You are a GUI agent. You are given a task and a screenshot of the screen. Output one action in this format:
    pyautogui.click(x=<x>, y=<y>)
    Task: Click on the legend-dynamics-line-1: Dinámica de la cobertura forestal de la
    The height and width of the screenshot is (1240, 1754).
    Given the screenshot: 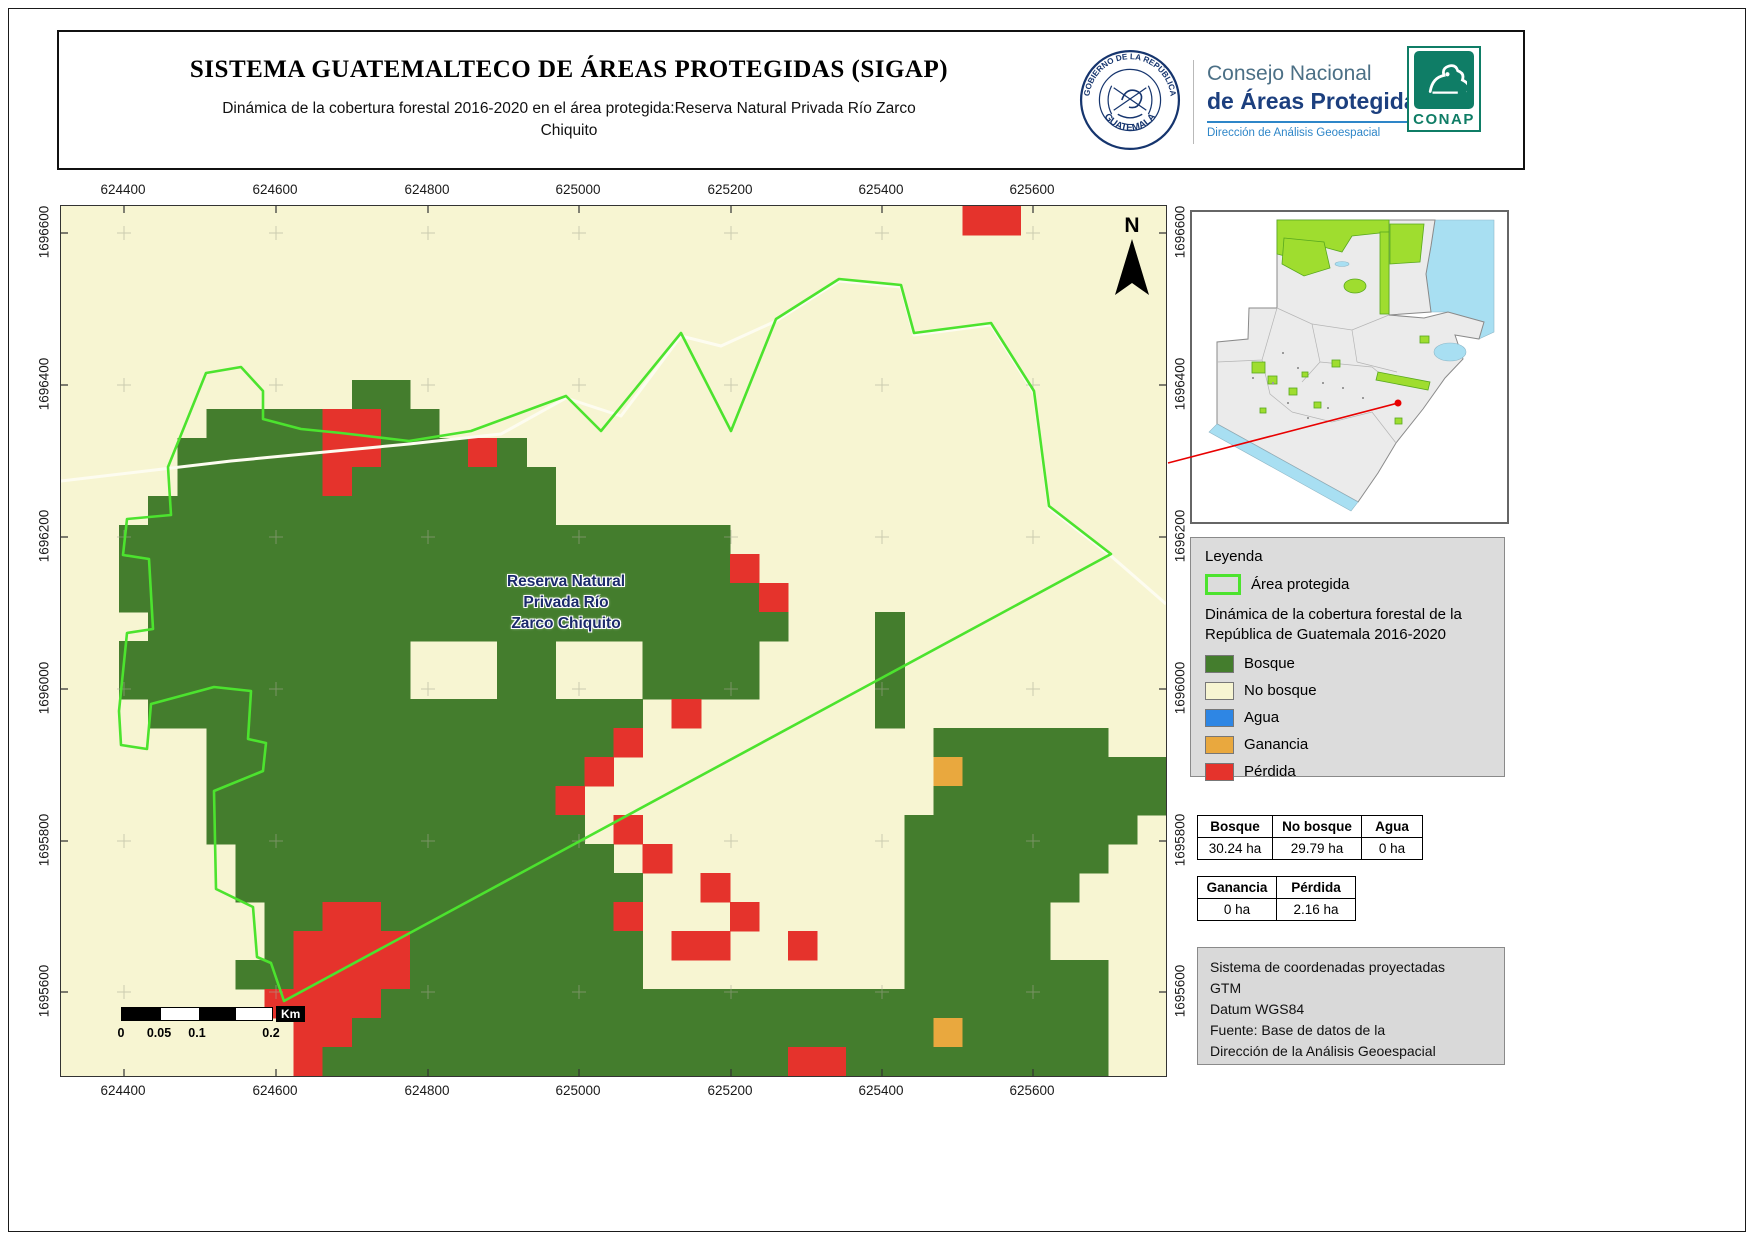 What is the action you would take?
    pyautogui.click(x=1333, y=614)
    